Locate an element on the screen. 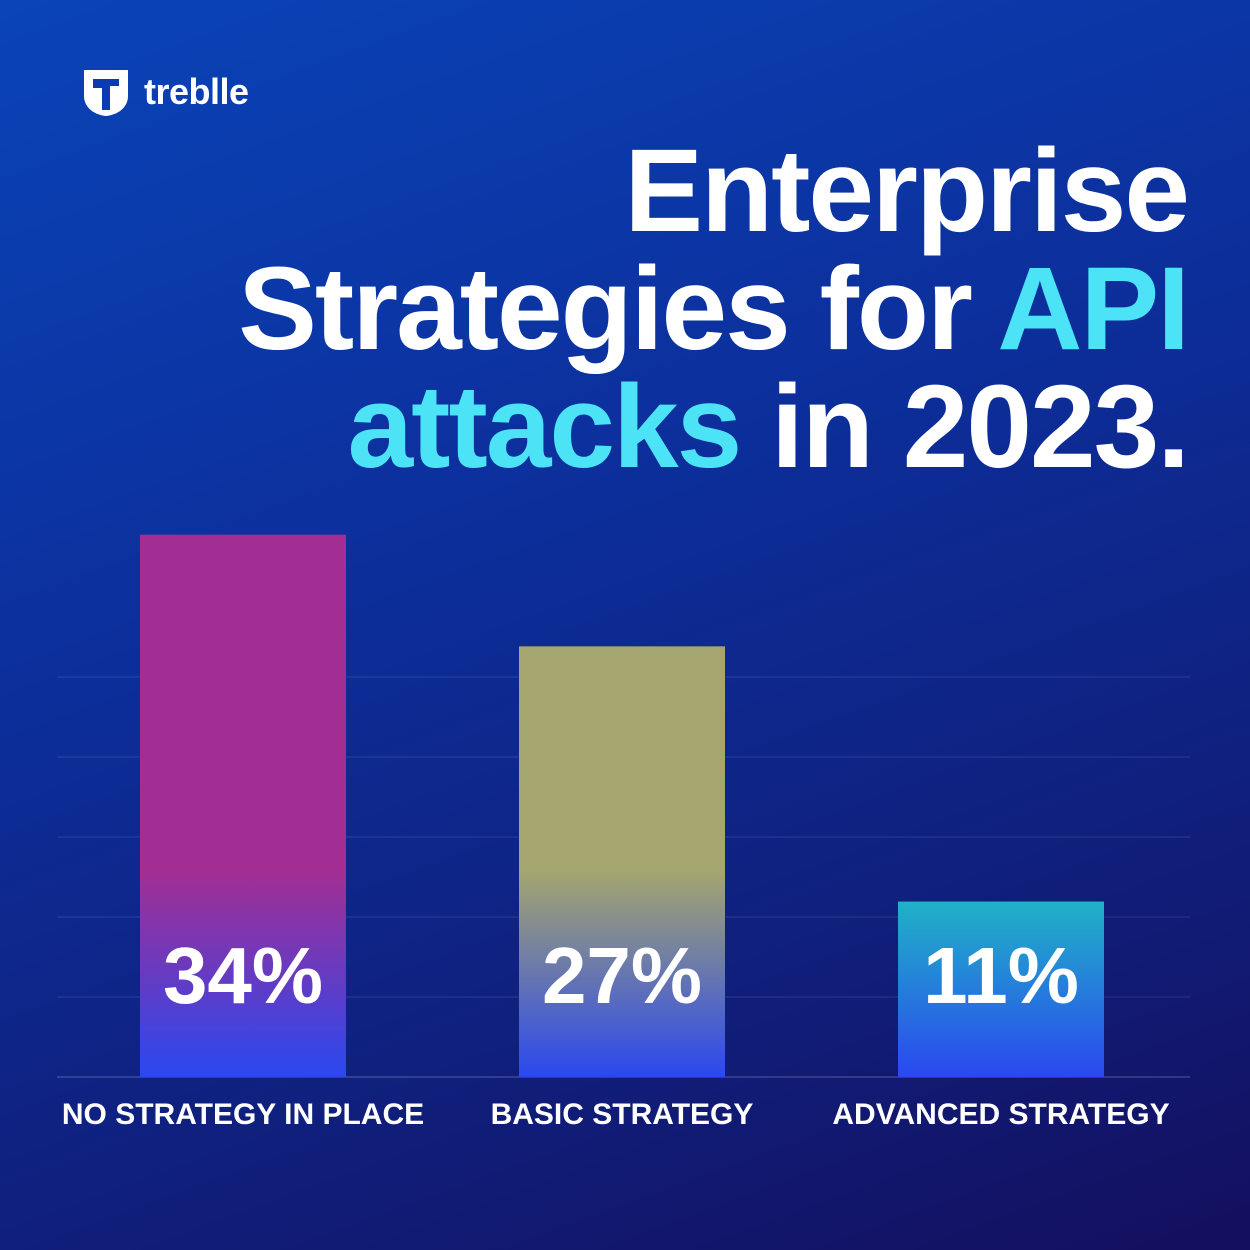 The height and width of the screenshot is (1250, 1250). category-label: BASIC STRATEGY is located at coordinates (622, 1114).